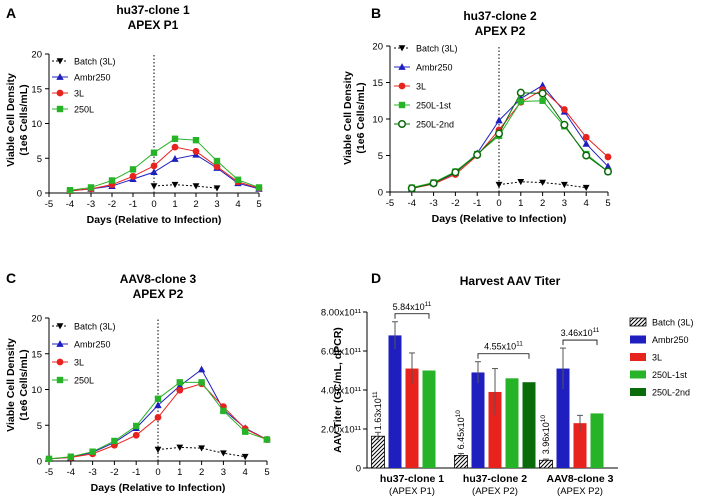 The image size is (728, 501). I want to click on bracket-label-base: 4.55x10, so click(500, 347).